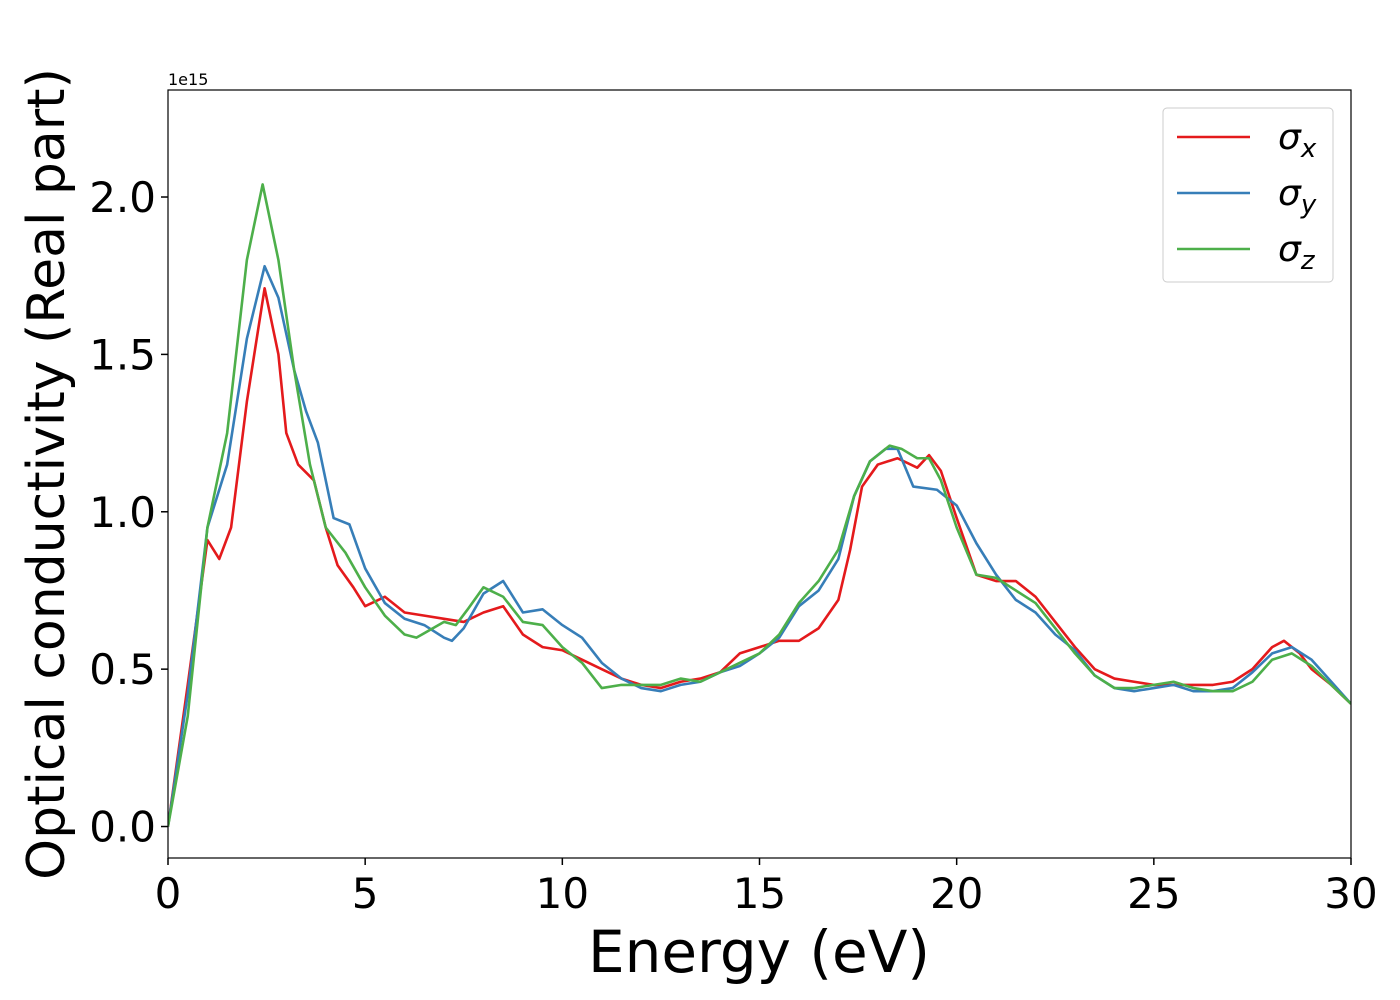 The image size is (1400, 1000). What do you see at coordinates (168, 893) in the screenshot?
I see `x-tick-label: 0` at bounding box center [168, 893].